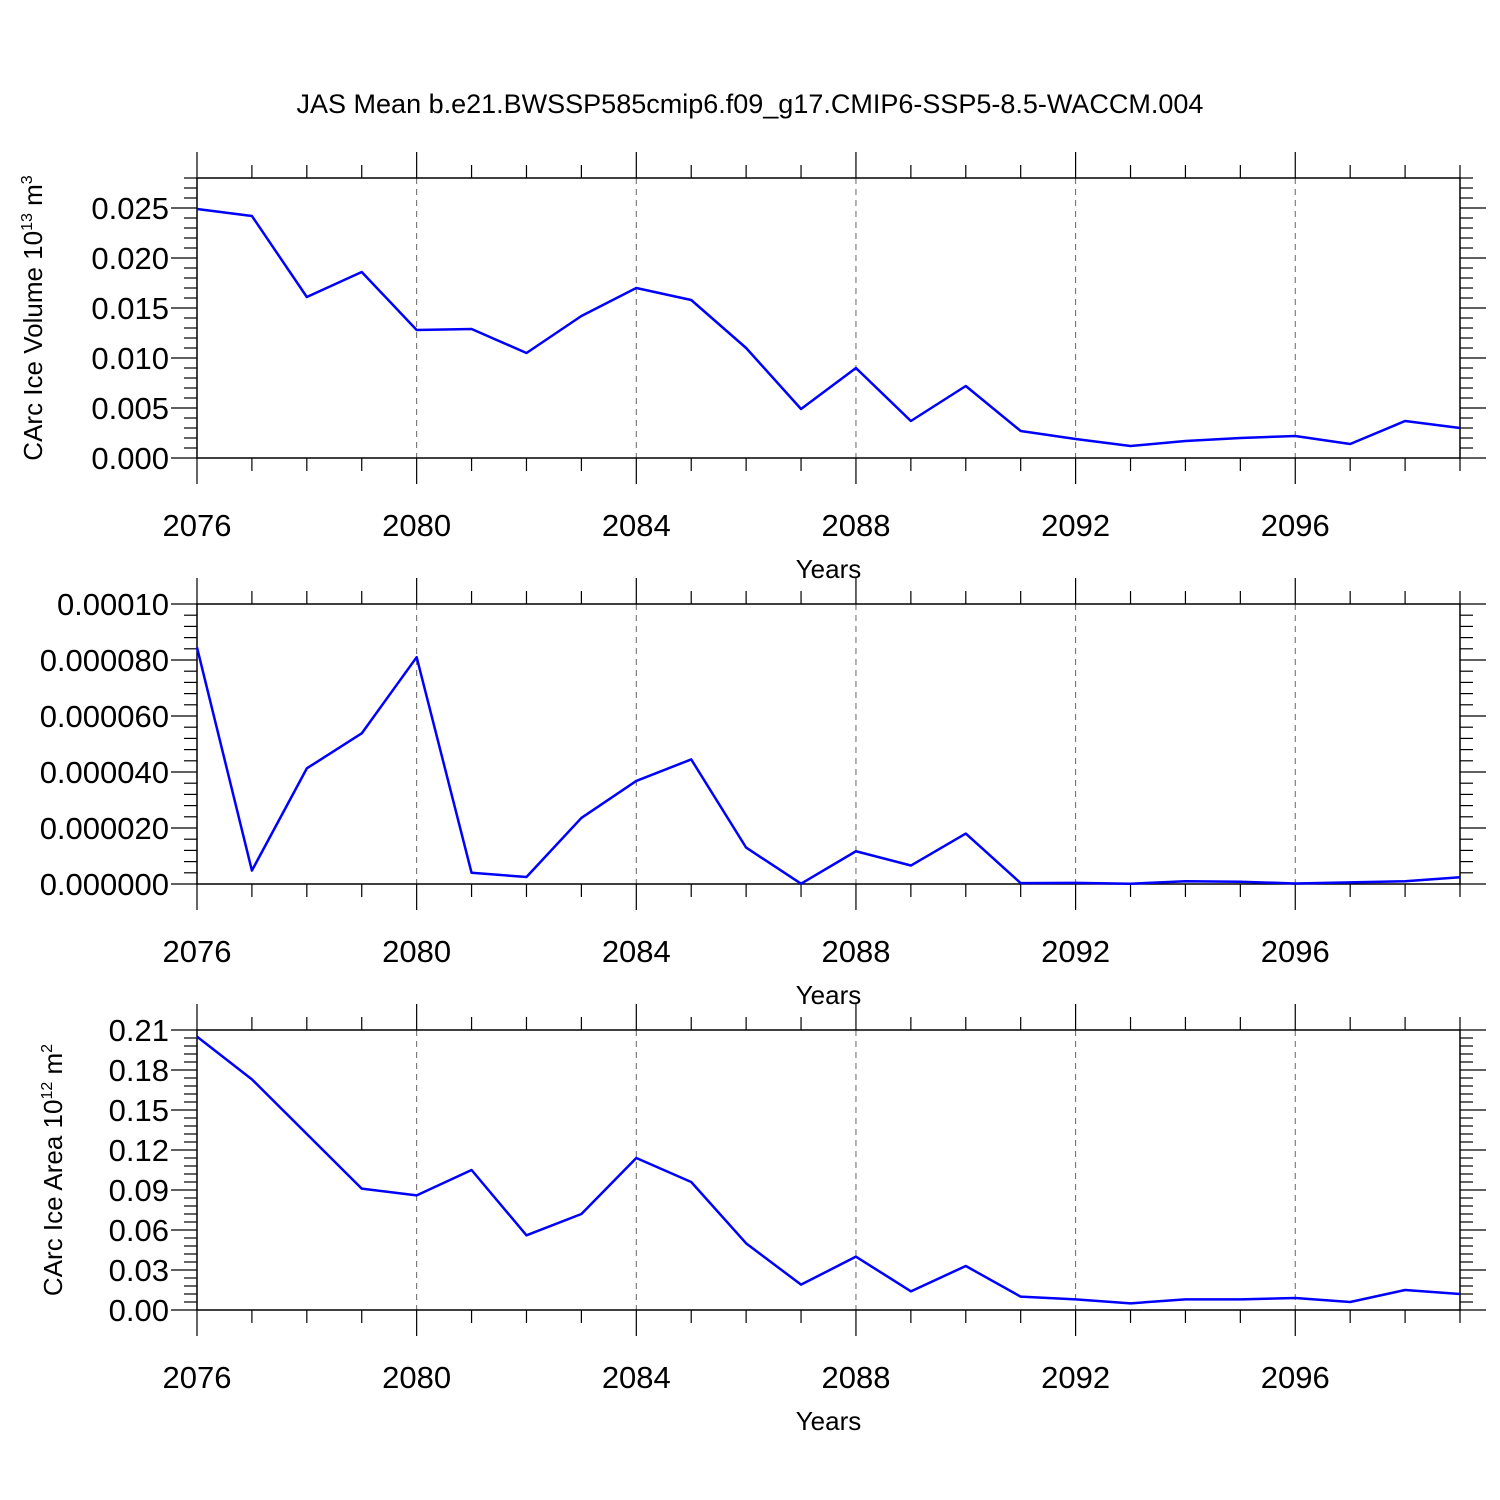 The height and width of the screenshot is (1500, 1500). I want to click on y-tick-label: 0.010, so click(130, 358).